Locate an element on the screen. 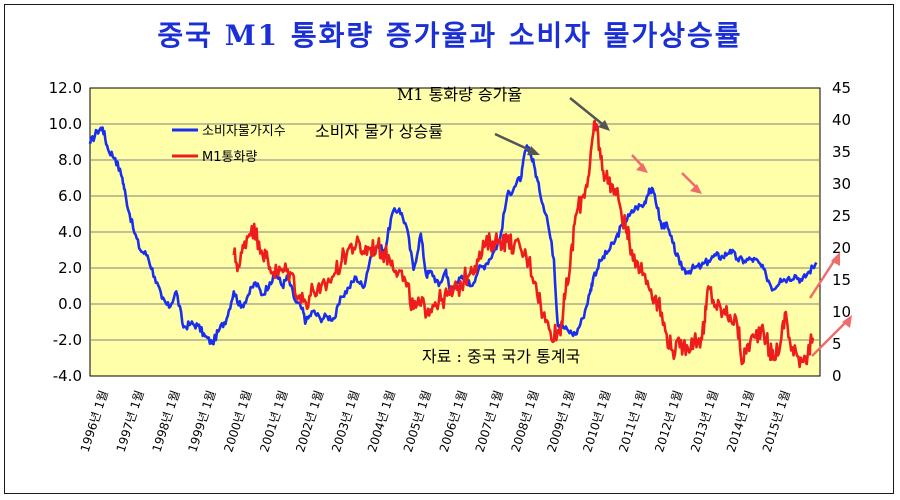 The width and height of the screenshot is (900, 500). x-tick-label: 2014년 1월 is located at coordinates (740, 421).